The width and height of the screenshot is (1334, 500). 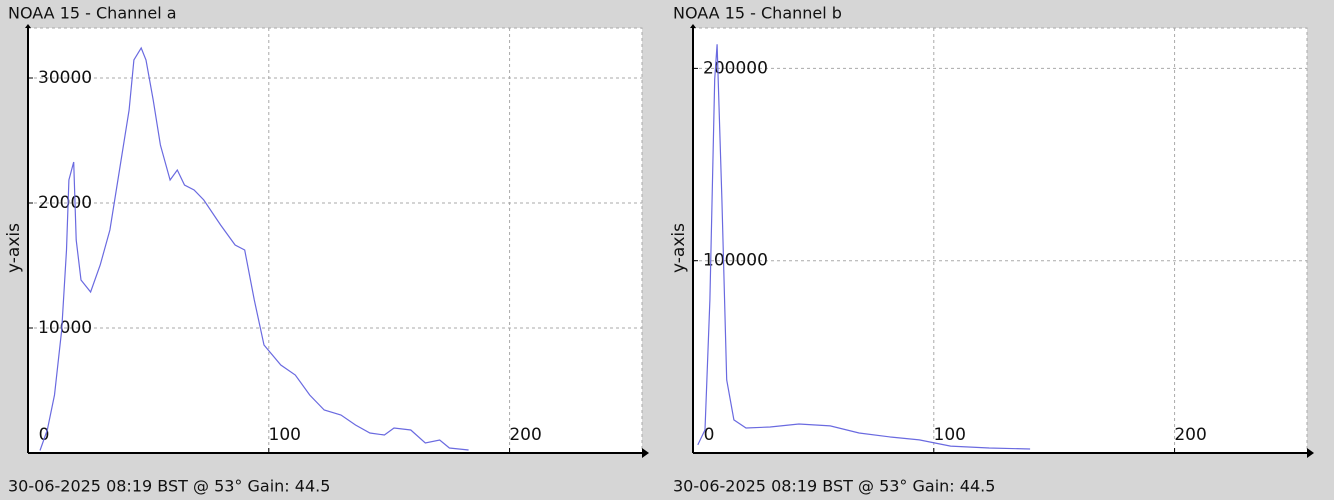 I want to click on y-tick-label: 30000, so click(x=65, y=78).